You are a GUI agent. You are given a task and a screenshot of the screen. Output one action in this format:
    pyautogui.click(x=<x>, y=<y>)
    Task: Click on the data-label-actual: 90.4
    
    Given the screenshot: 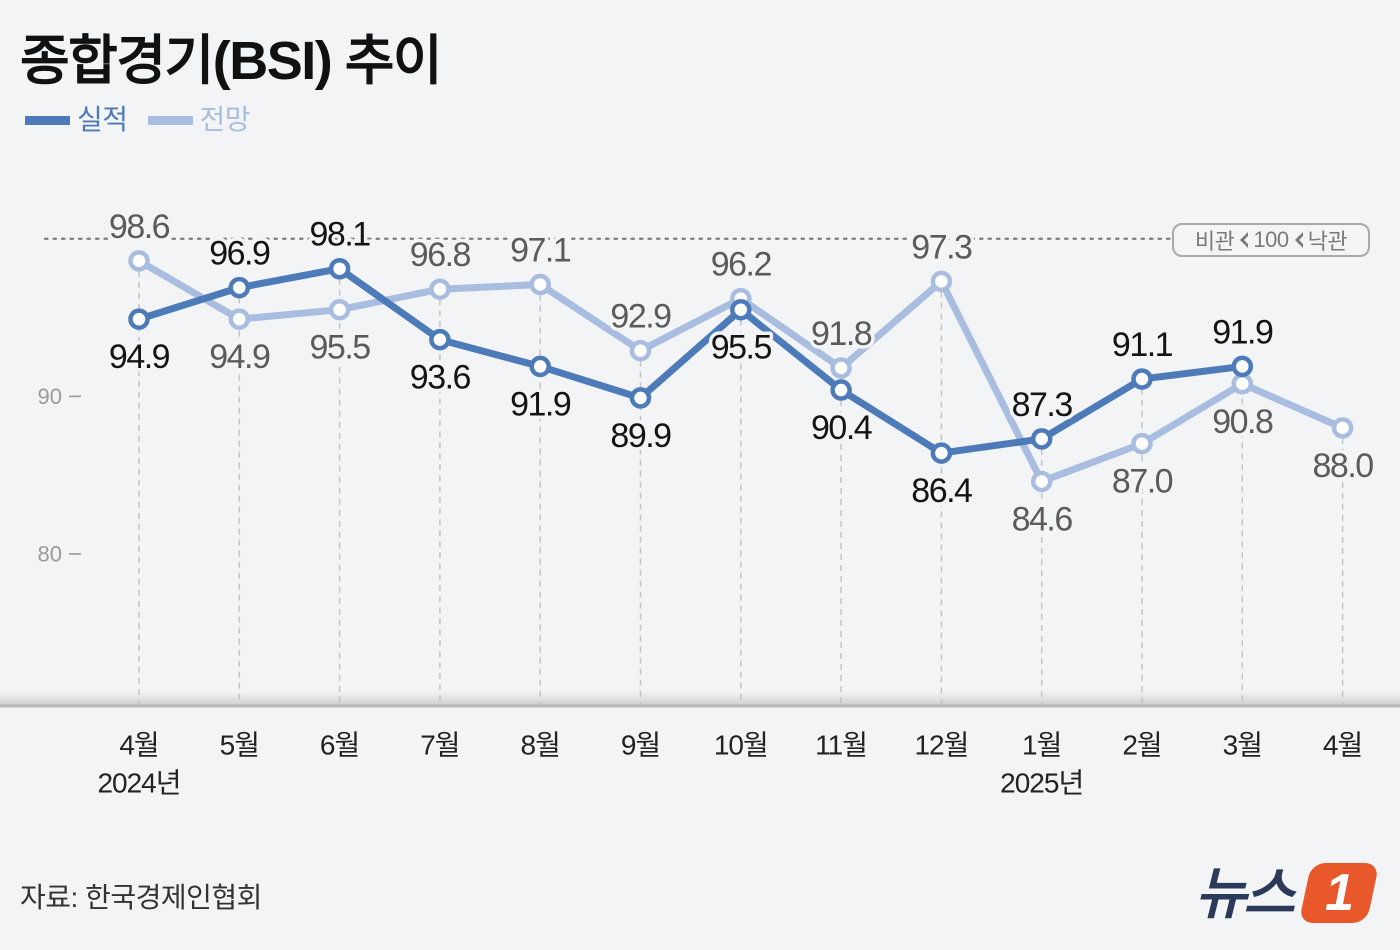 What is the action you would take?
    pyautogui.click(x=841, y=428)
    